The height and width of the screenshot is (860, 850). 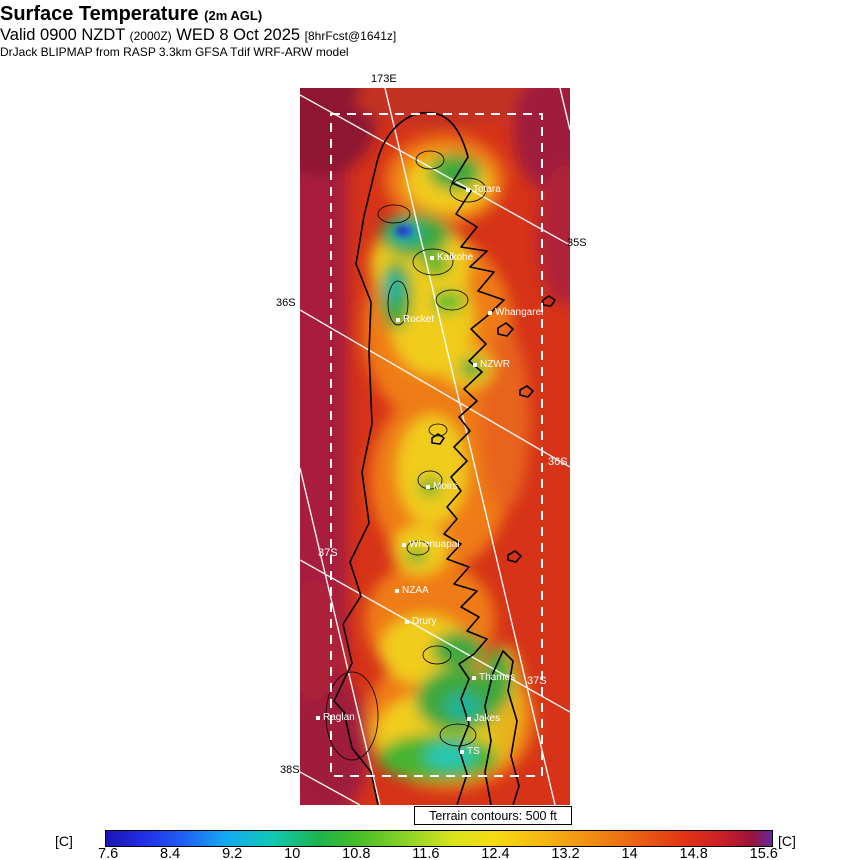 I want to click on lat-label-37s-right: 37S, so click(x=537, y=681).